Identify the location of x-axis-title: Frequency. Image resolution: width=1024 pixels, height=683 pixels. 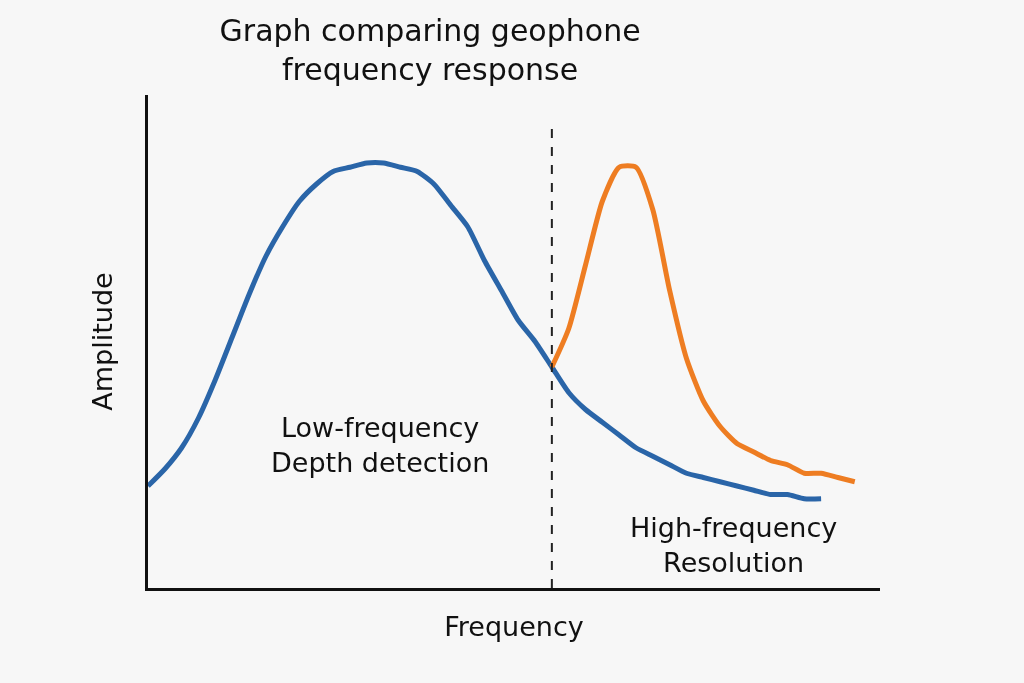
(514, 626).